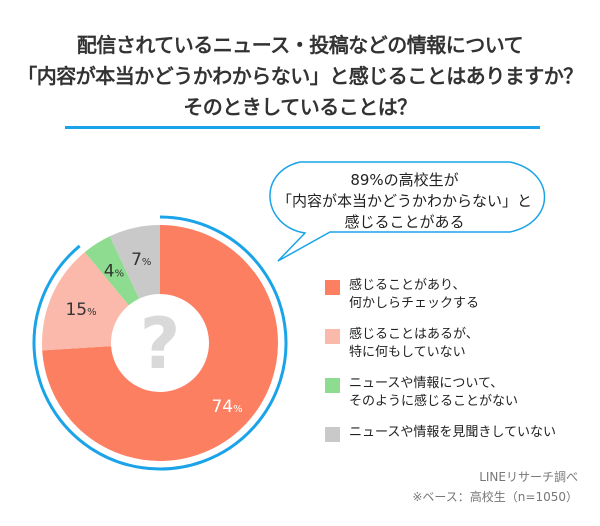  I want to click on callout-line-1: 89%の高校生が, so click(404, 180).